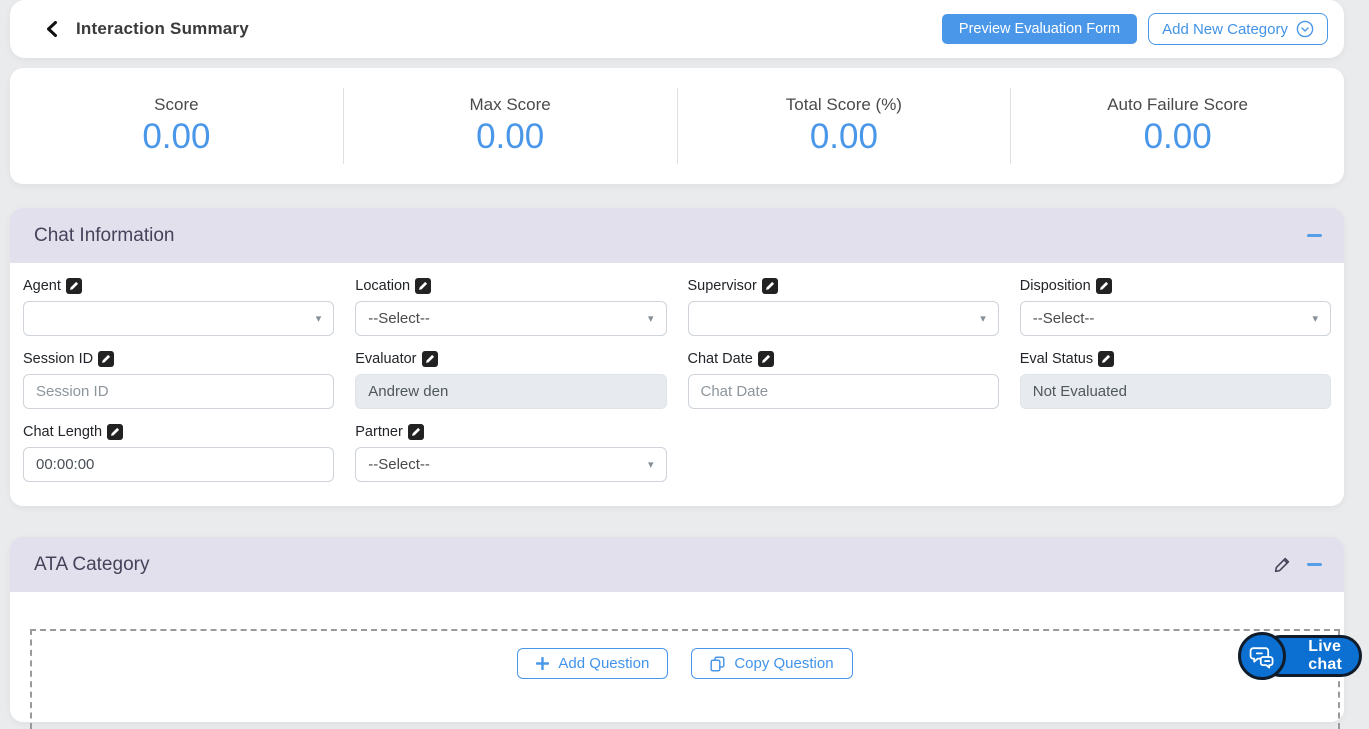 This screenshot has width=1369, height=729. Describe the element at coordinates (717, 663) in the screenshot. I see `copy-icon` at that location.